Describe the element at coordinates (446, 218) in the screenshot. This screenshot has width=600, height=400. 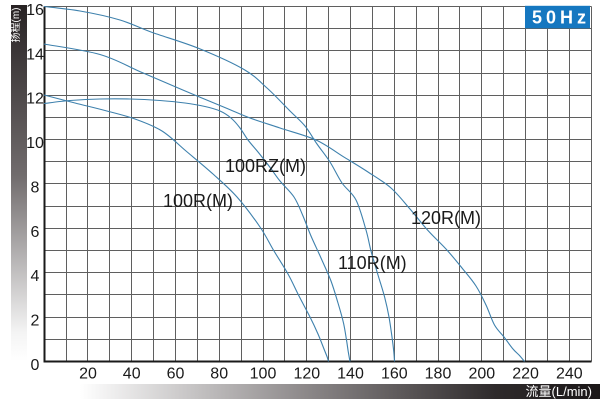
I see `svg-text: 120R(M)` at that location.